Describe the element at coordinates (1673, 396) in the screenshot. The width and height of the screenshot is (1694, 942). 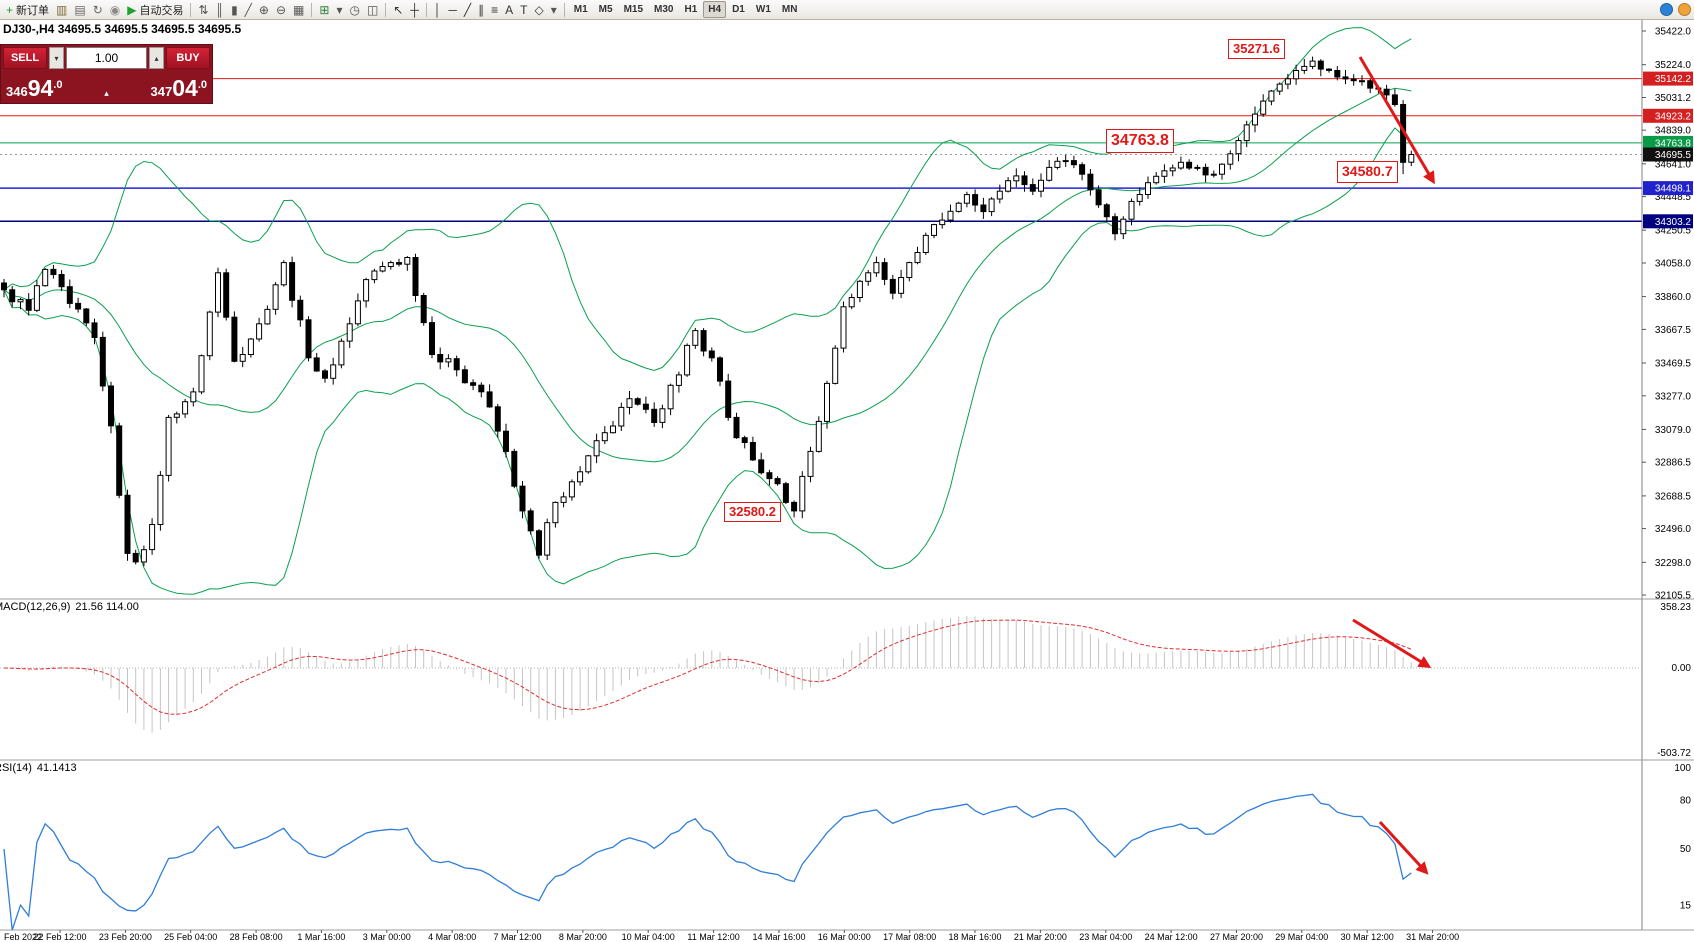
I see `price-axis-label: 33277.0` at that location.